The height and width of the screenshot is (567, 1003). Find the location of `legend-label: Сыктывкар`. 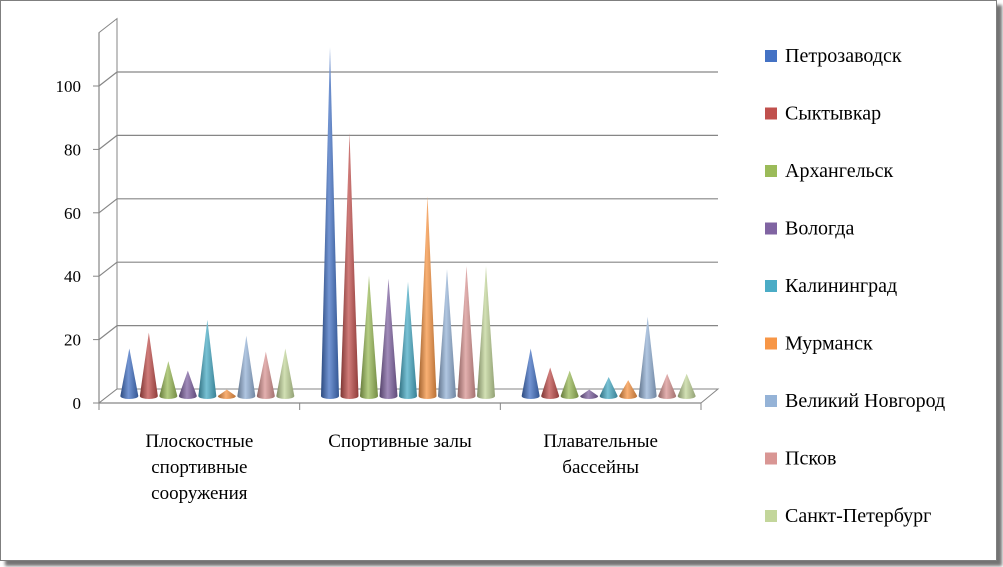

legend-label: Сыктывкар is located at coordinates (833, 114).